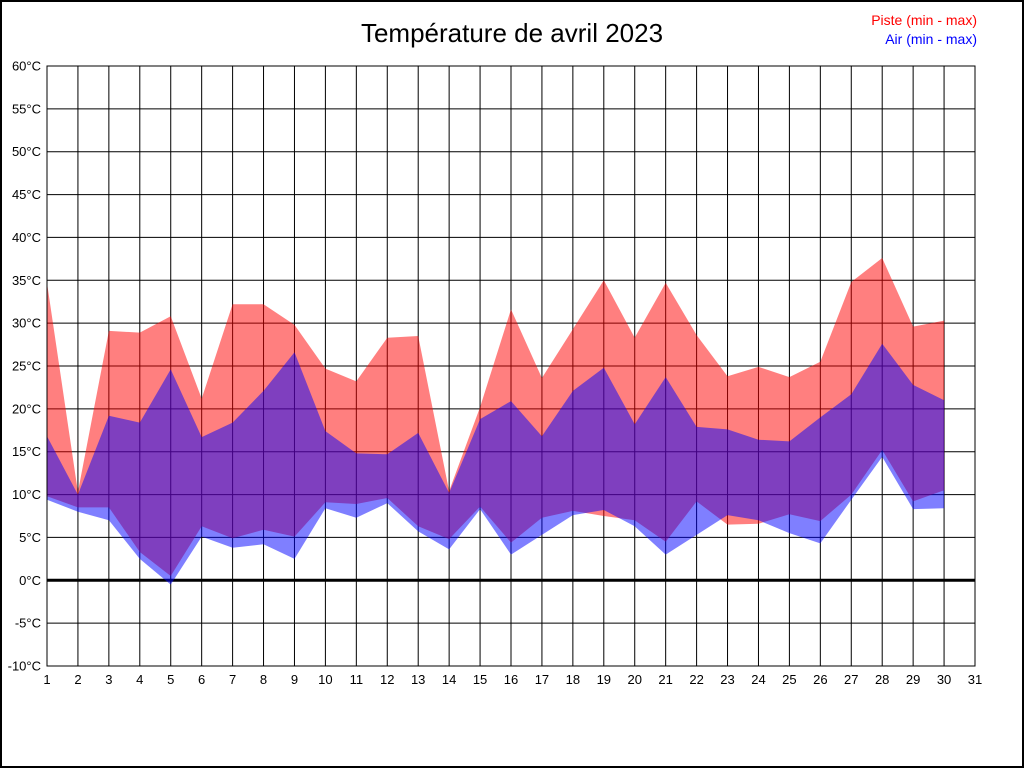 The height and width of the screenshot is (768, 1024). I want to click on x-tick-label: 26, so click(820, 679).